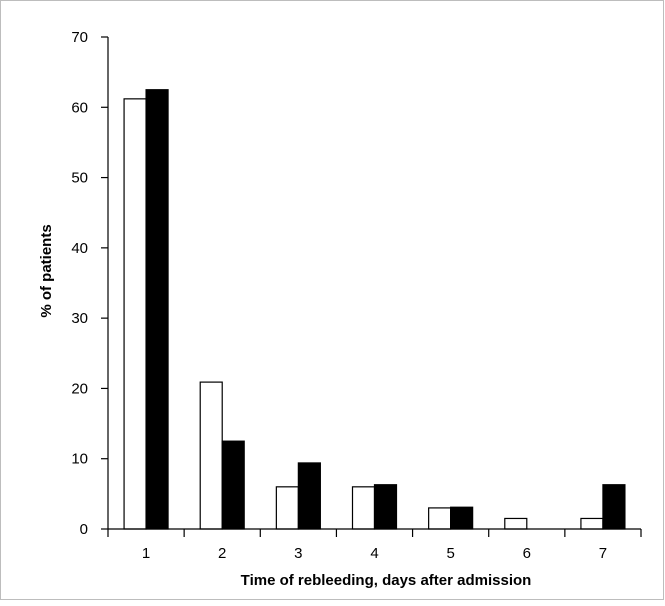  I want to click on x-tick-label: 2, so click(222, 553).